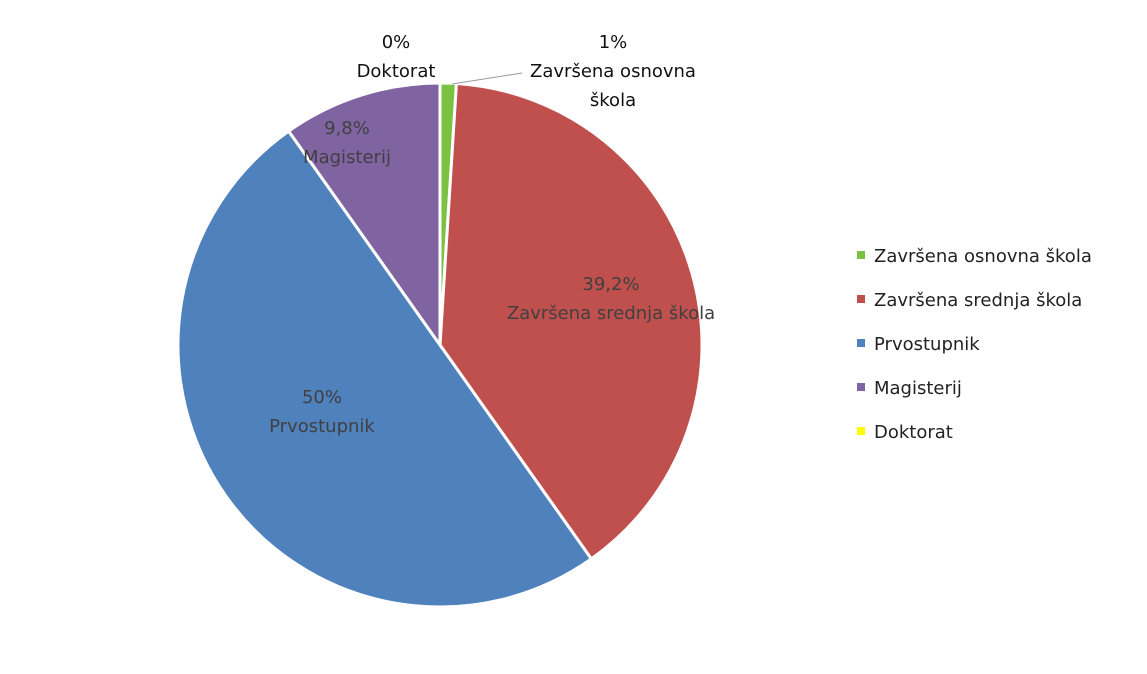  What do you see at coordinates (487, 78) in the screenshot?
I see `leader-line` at bounding box center [487, 78].